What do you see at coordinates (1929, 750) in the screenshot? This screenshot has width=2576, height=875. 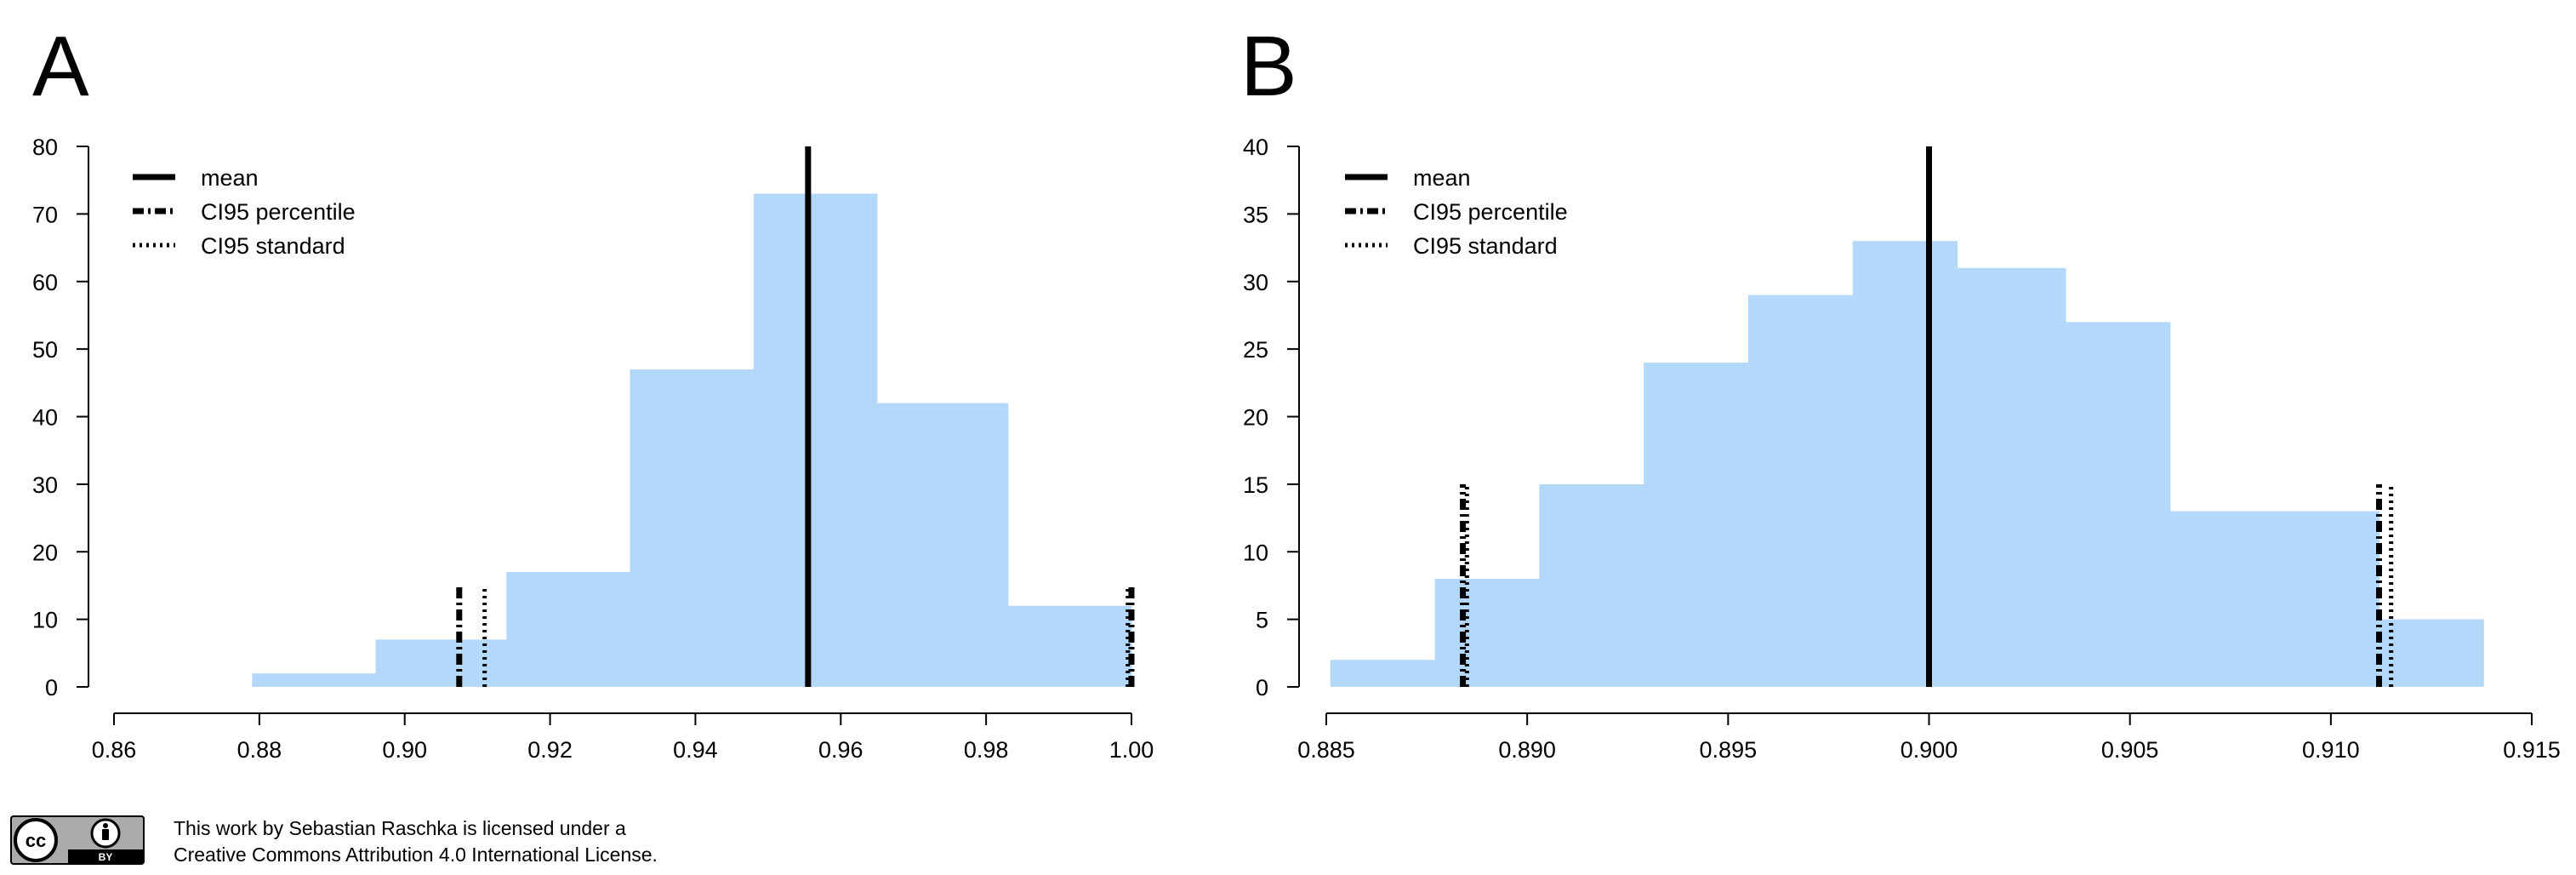 I see `x-tick-label: 0.900` at bounding box center [1929, 750].